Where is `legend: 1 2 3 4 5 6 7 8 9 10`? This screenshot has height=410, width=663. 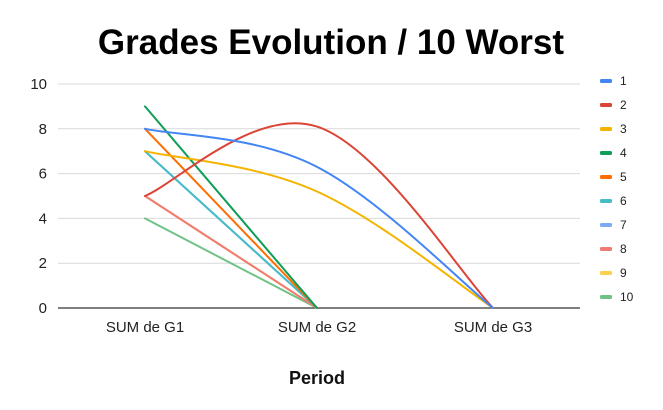 legend: 1 2 3 4 5 6 7 8 9 10 is located at coordinates (617, 189).